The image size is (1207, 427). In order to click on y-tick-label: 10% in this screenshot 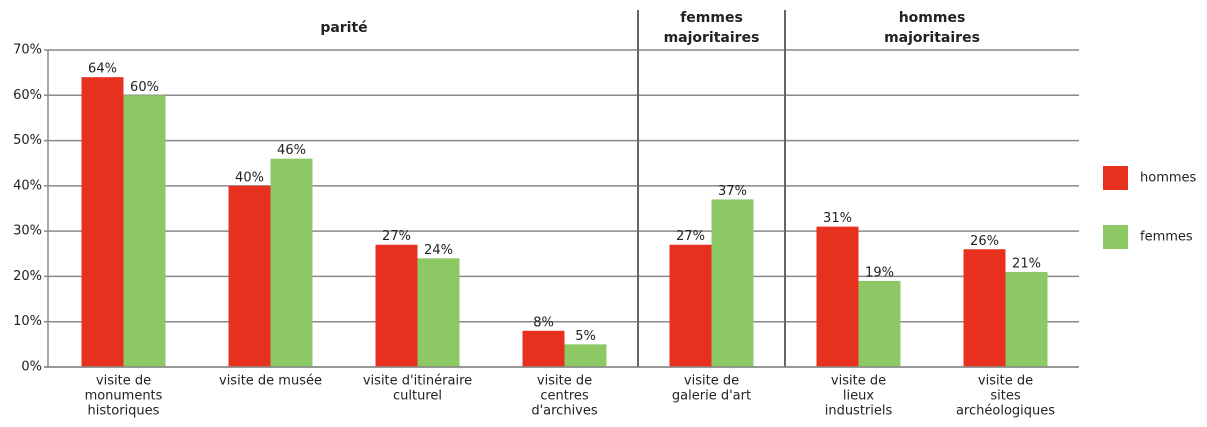, I will do `click(27, 321)`.